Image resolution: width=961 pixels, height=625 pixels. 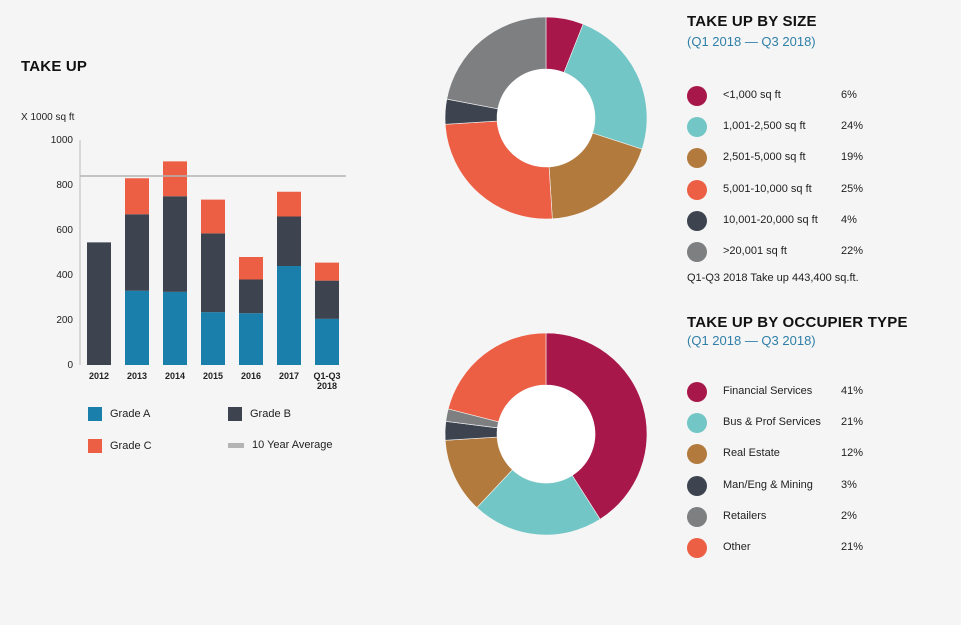 I want to click on y-tick-label: 200, so click(x=64, y=320).